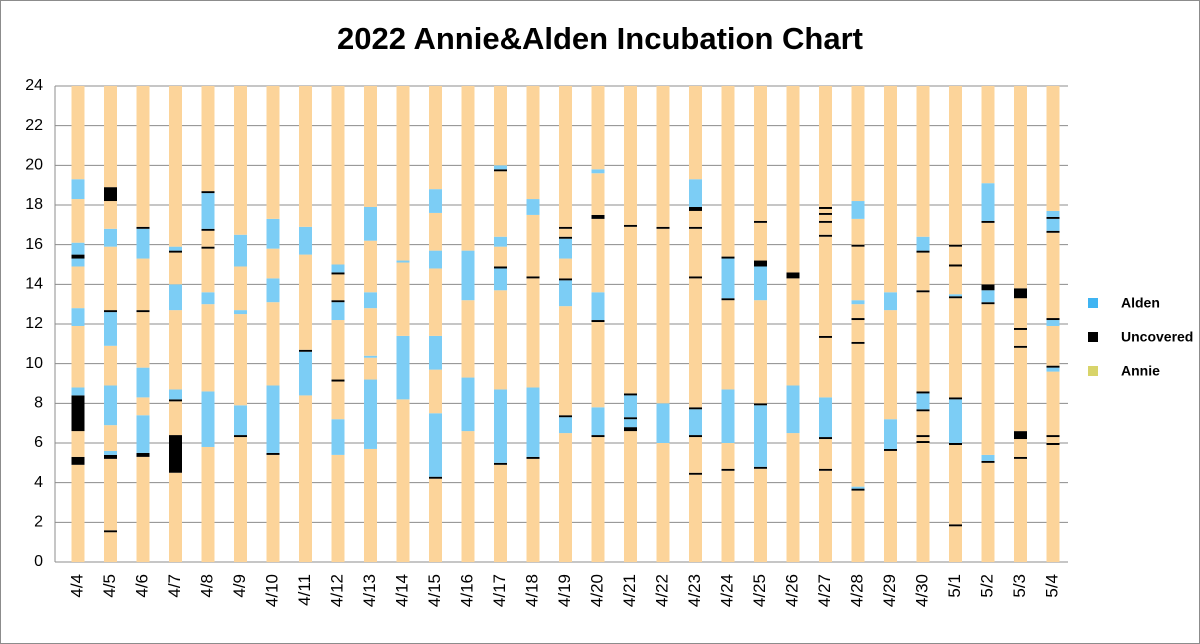 The width and height of the screenshot is (1200, 644). Describe the element at coordinates (34, 85) in the screenshot. I see `y-tick-label: 24` at that location.